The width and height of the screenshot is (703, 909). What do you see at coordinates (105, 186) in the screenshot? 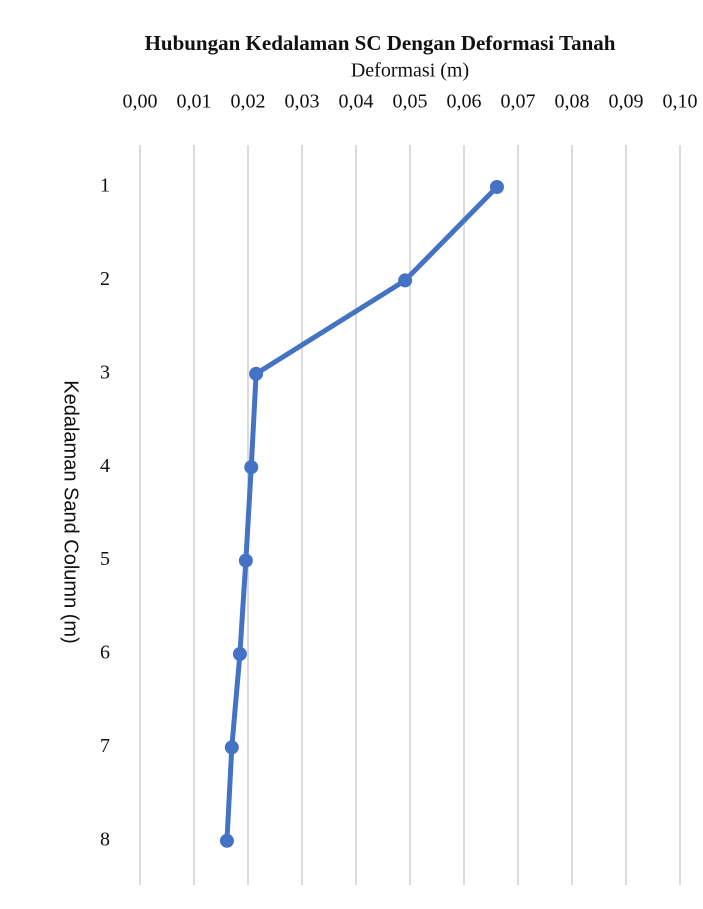
I see `y-tick-label: 1` at bounding box center [105, 186].